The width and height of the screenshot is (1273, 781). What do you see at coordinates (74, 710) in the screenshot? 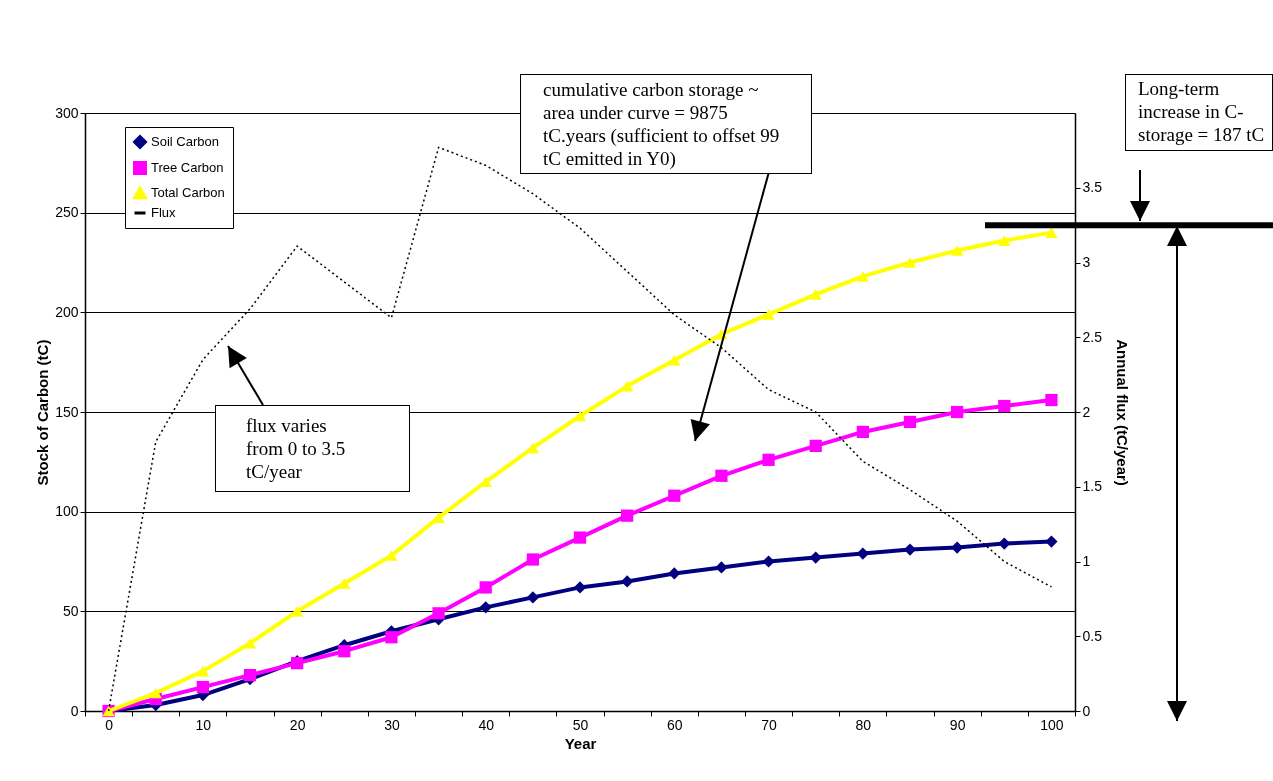
I see `y-tick-label: 0` at bounding box center [74, 710].